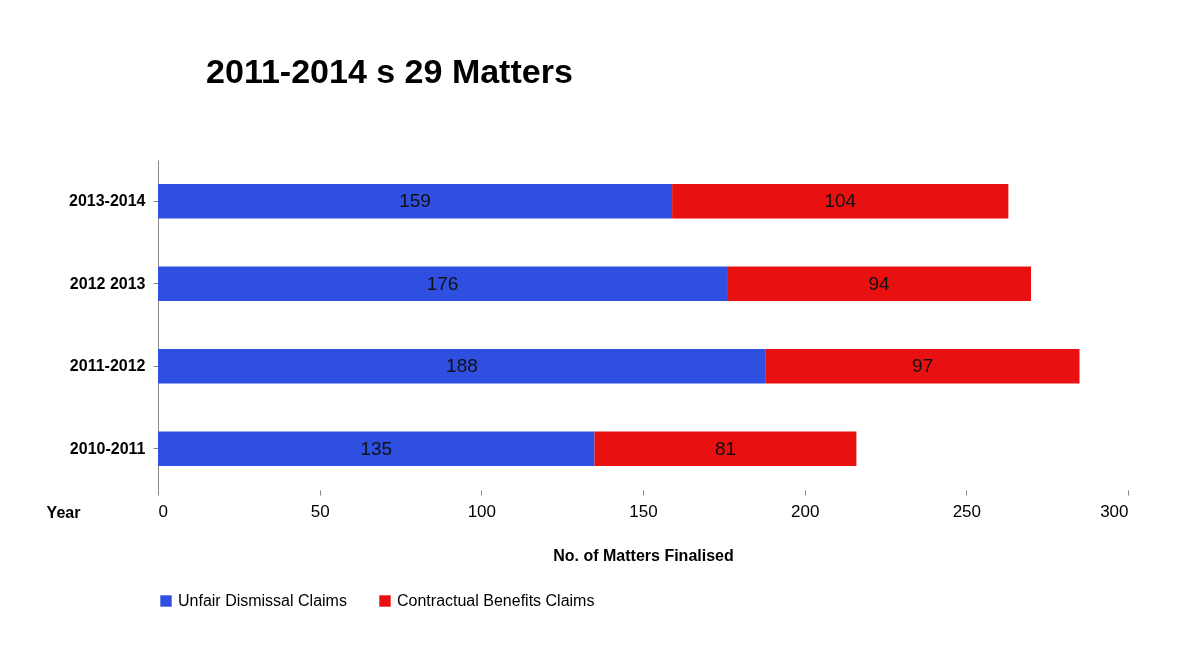  I want to click on chart-title: 2011-2014 s 29 Matters, so click(389, 71).